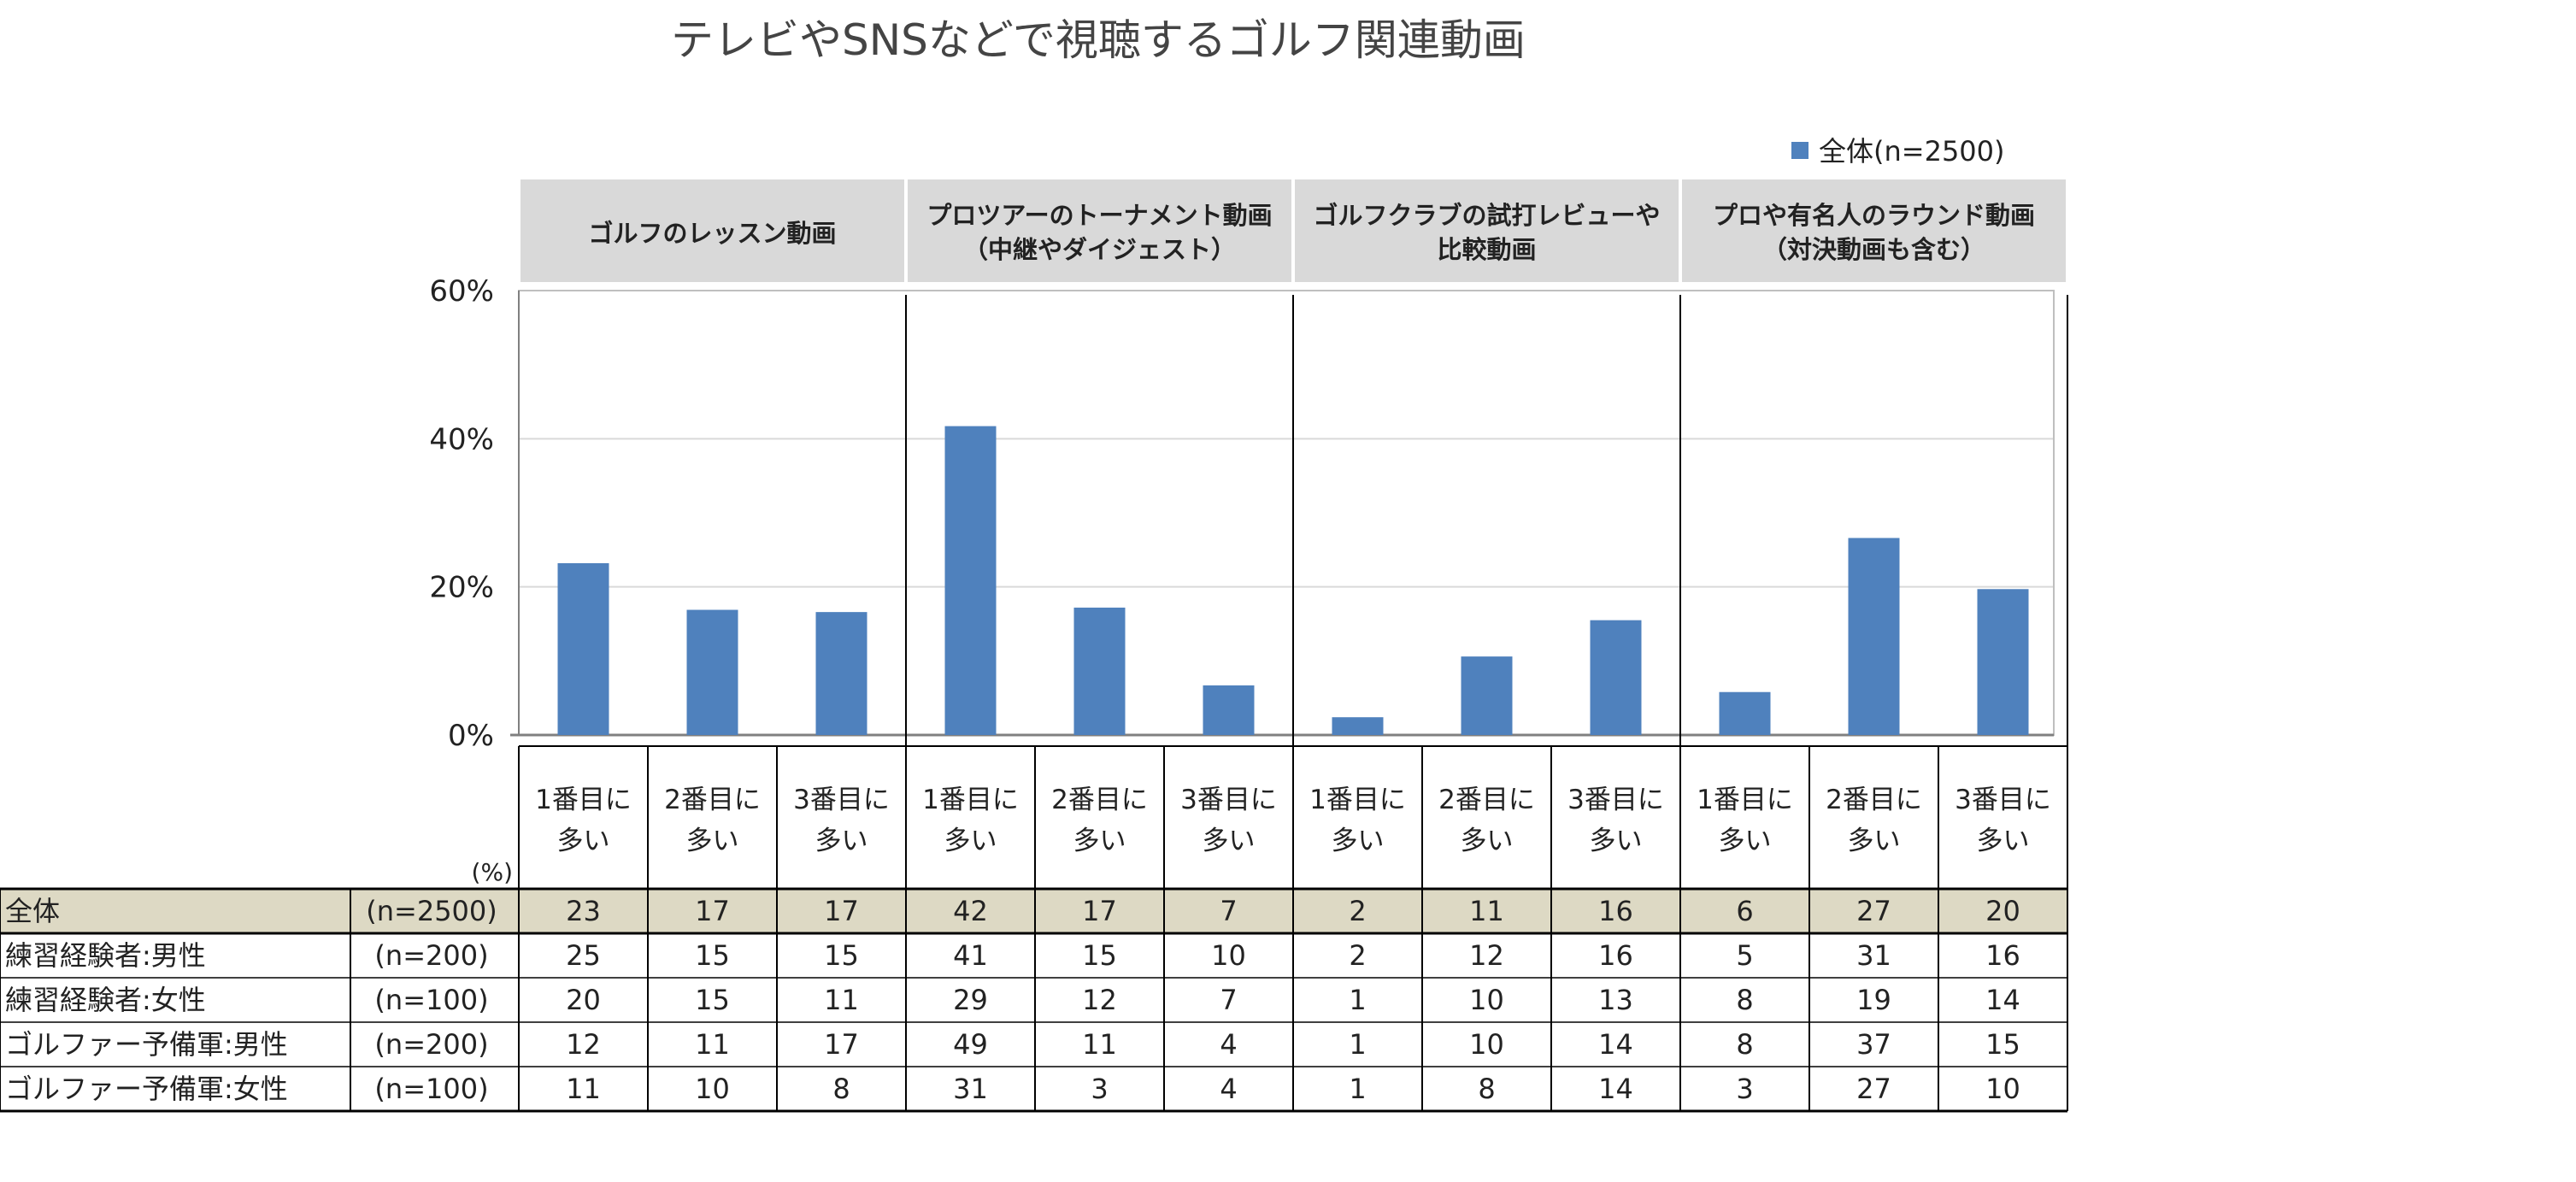 The image size is (2576, 1182). What do you see at coordinates (105, 1000) in the screenshot?
I see `table-row-label: 練習経験者:女性` at bounding box center [105, 1000].